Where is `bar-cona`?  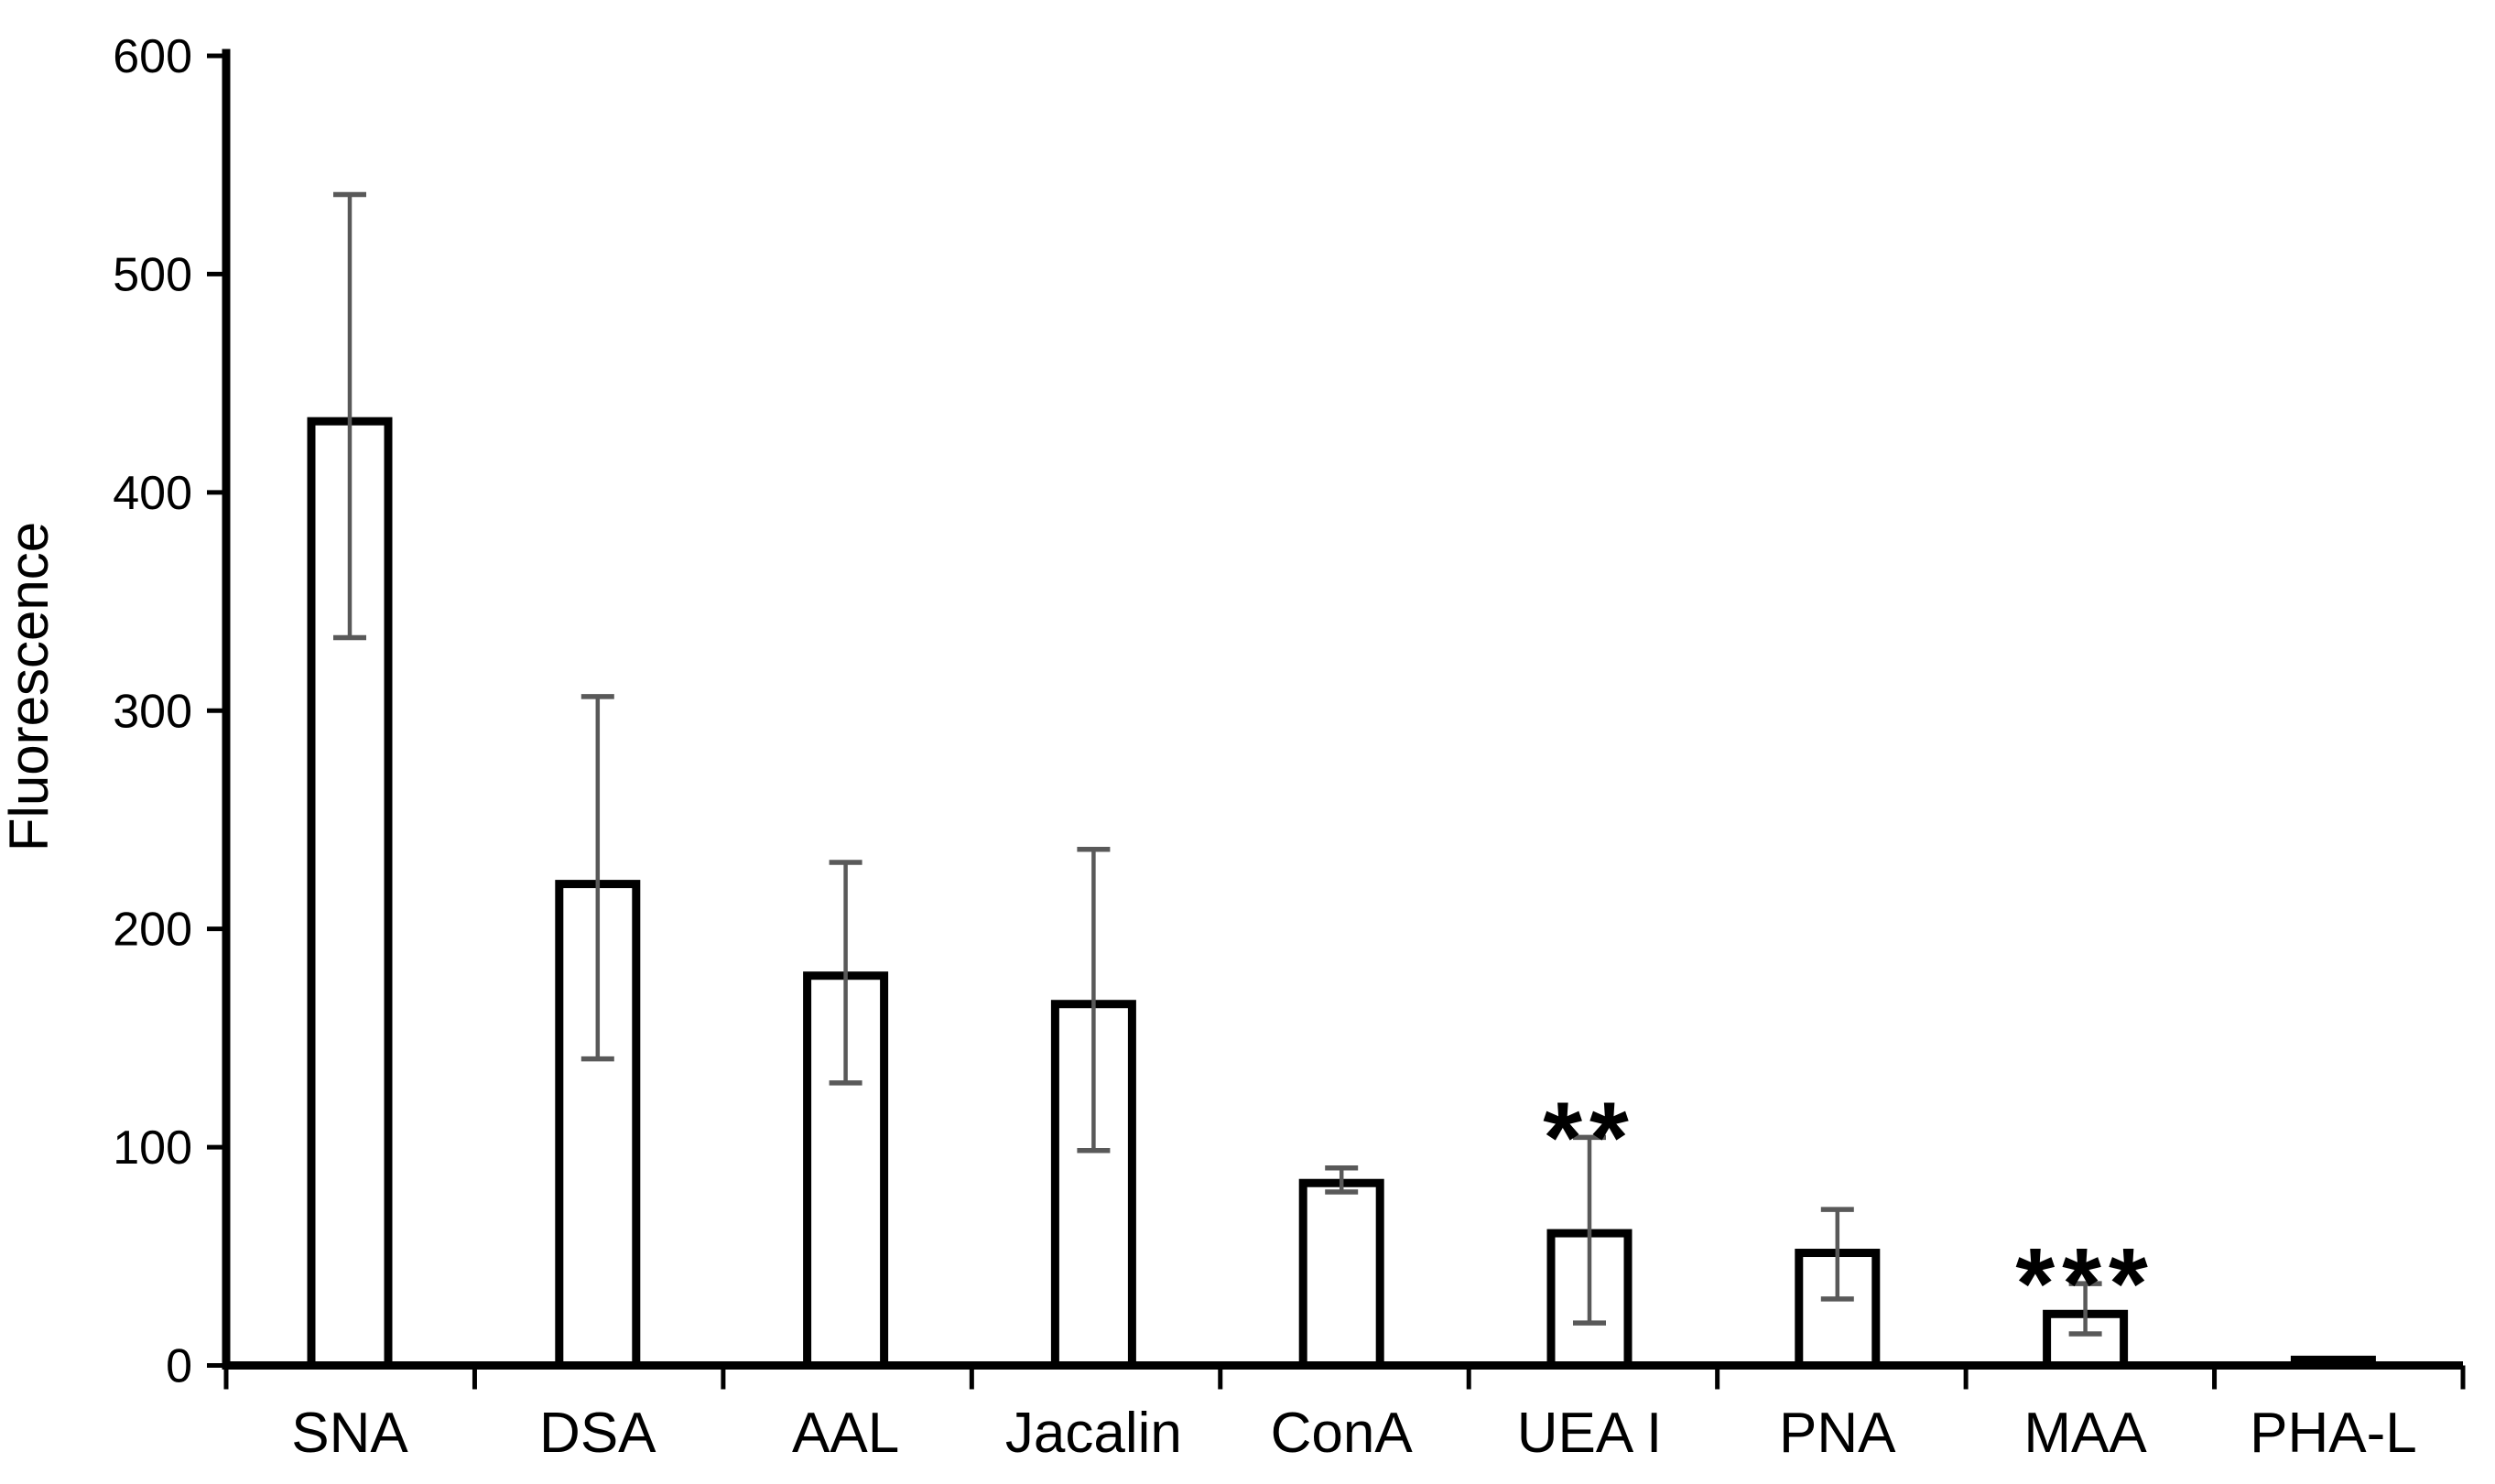
bar-cona is located at coordinates (1341, 1274).